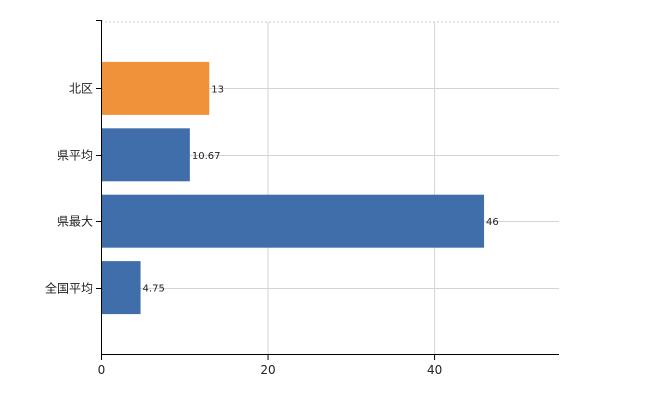 The image size is (650, 400). I want to click on x-tick-label: 20, so click(267, 370).